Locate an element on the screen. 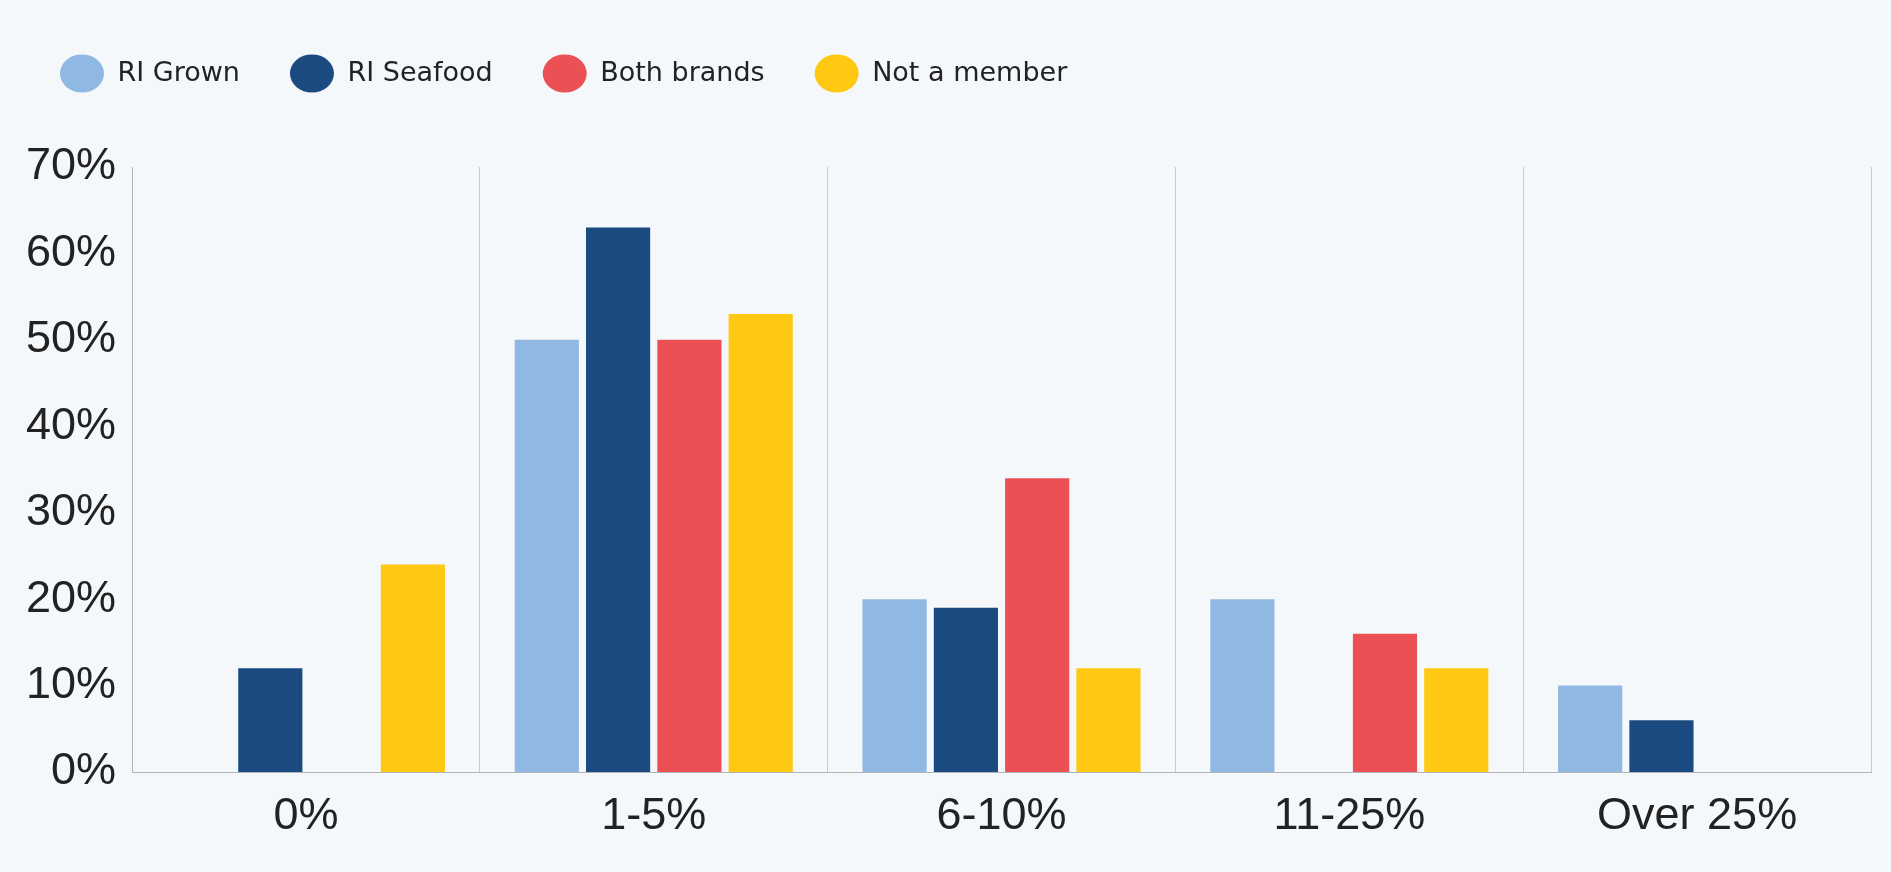 The image size is (1891, 872). x-tick-label: Over 25% is located at coordinates (1697, 814).